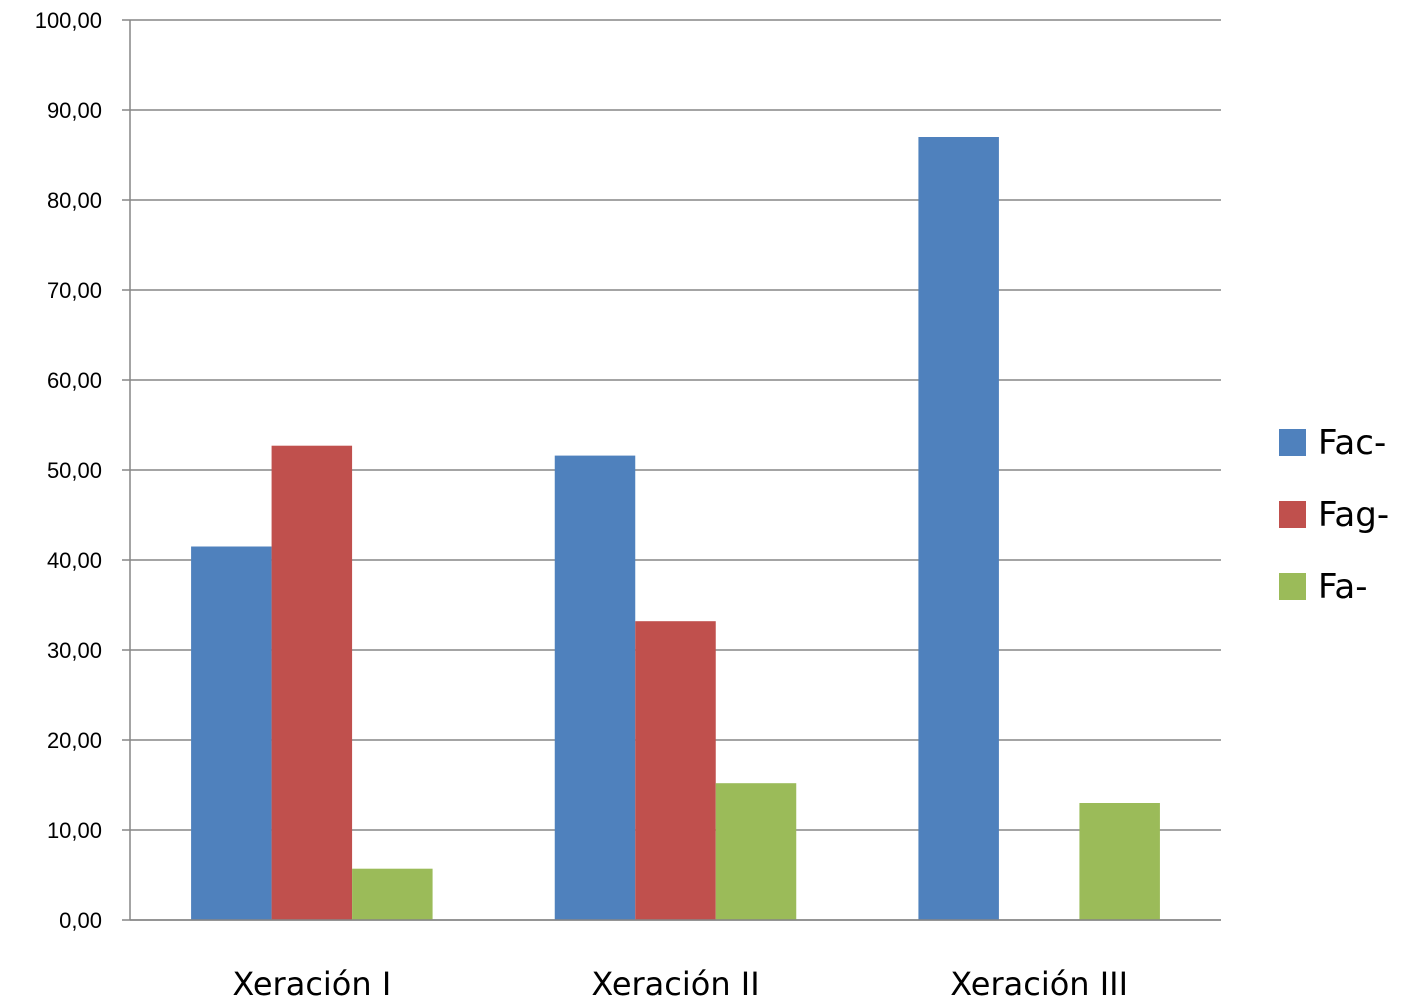 This screenshot has width=1408, height=1003. Describe the element at coordinates (311, 984) in the screenshot. I see `x-category-label: Xeración I` at that location.